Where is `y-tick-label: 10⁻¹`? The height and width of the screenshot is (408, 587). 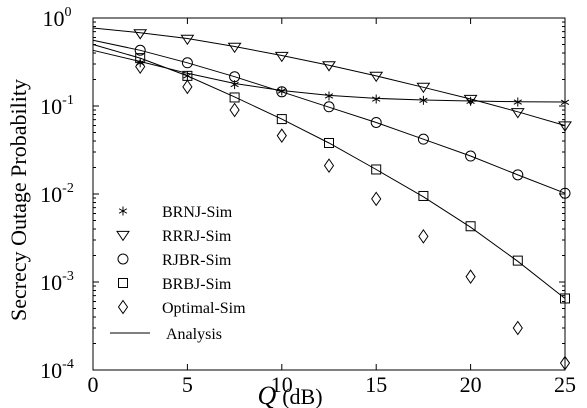 y-tick-label: 10⁻¹ is located at coordinates (57, 106).